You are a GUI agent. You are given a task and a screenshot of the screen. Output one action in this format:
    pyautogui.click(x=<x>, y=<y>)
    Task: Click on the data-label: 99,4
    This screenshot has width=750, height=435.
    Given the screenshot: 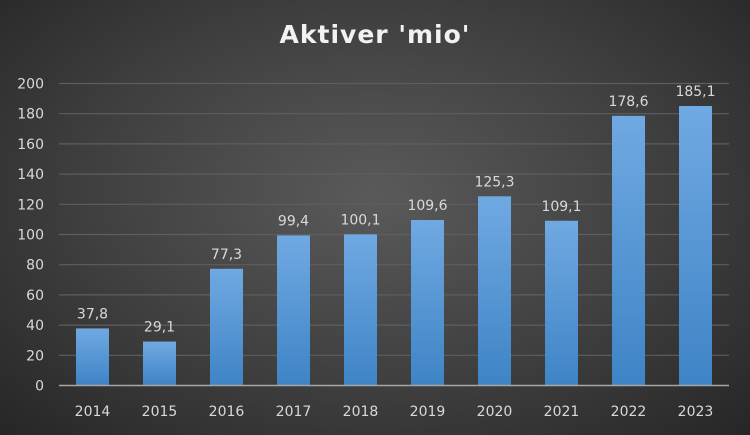 What is the action you would take?
    pyautogui.click(x=293, y=221)
    